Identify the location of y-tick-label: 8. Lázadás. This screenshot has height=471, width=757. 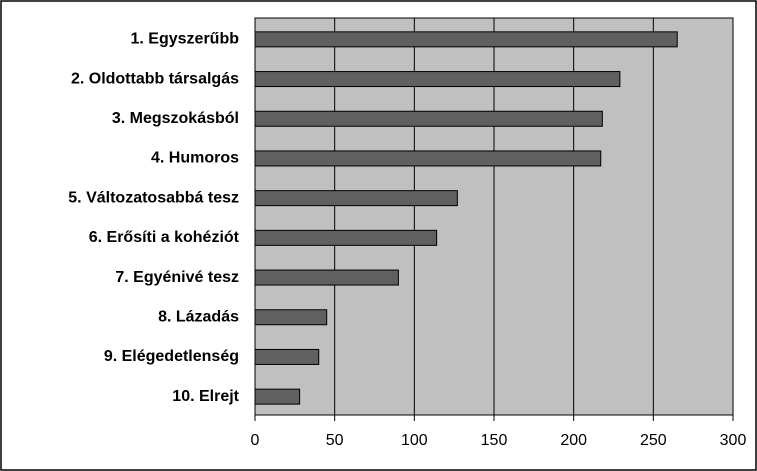
(198, 316).